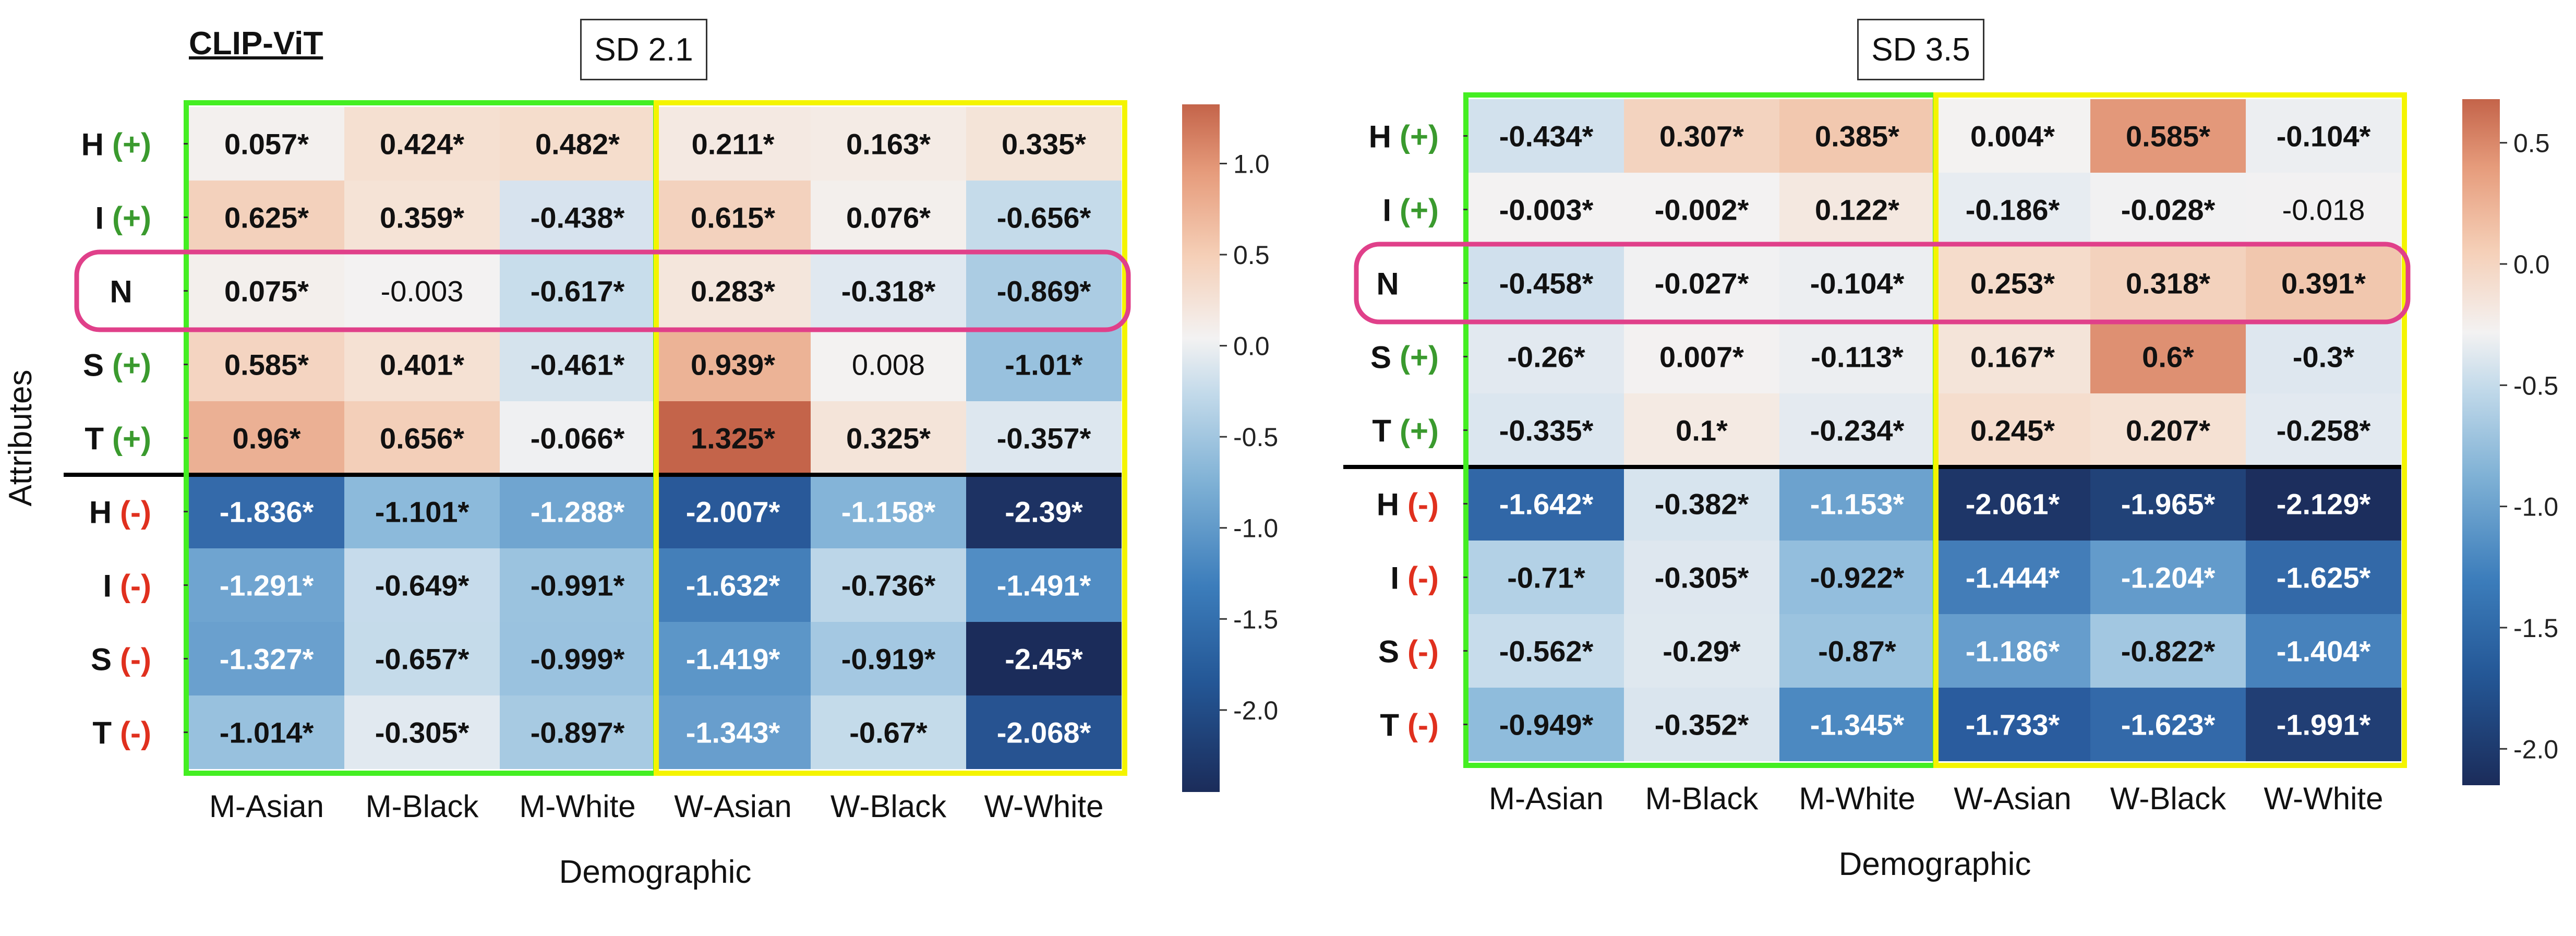 This screenshot has width=2576, height=936. What do you see at coordinates (2013, 725) in the screenshot?
I see `cell-value-label: -1.733*` at bounding box center [2013, 725].